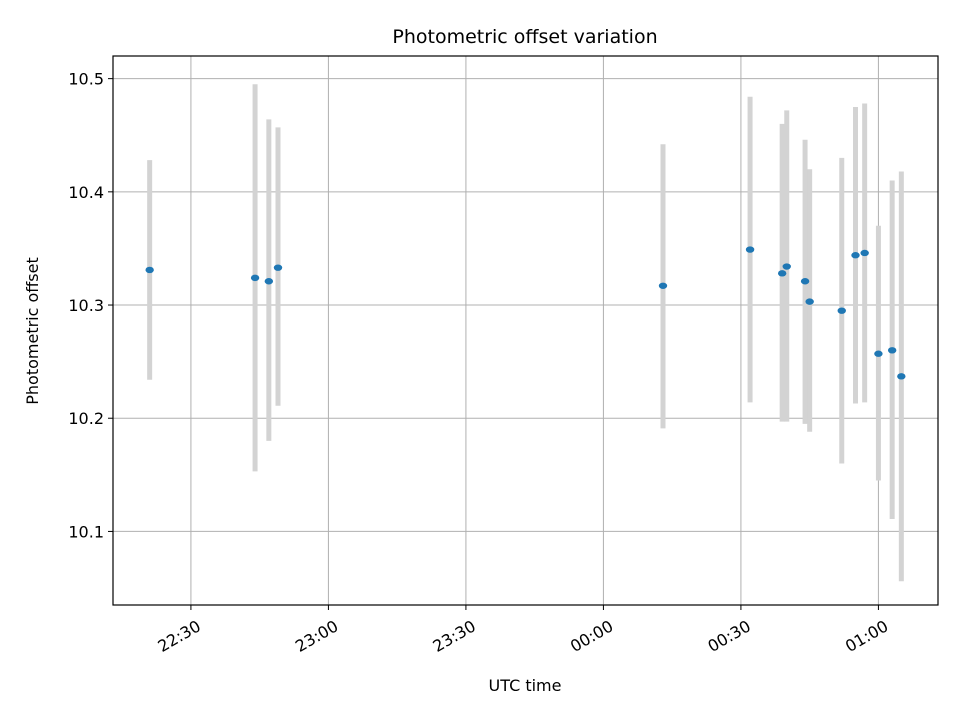  I want to click on x-axis-label: UTC time, so click(525, 685).